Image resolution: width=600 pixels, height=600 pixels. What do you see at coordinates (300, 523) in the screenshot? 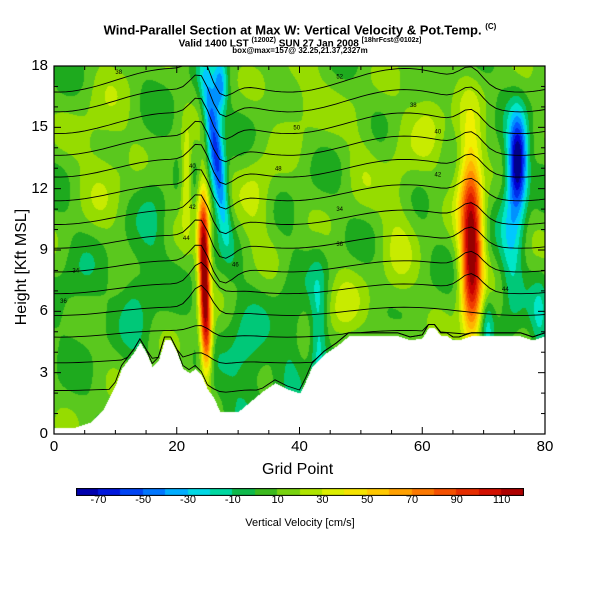
I see `colorbar-title: Vertical Velocity [cm/s]` at bounding box center [300, 523].